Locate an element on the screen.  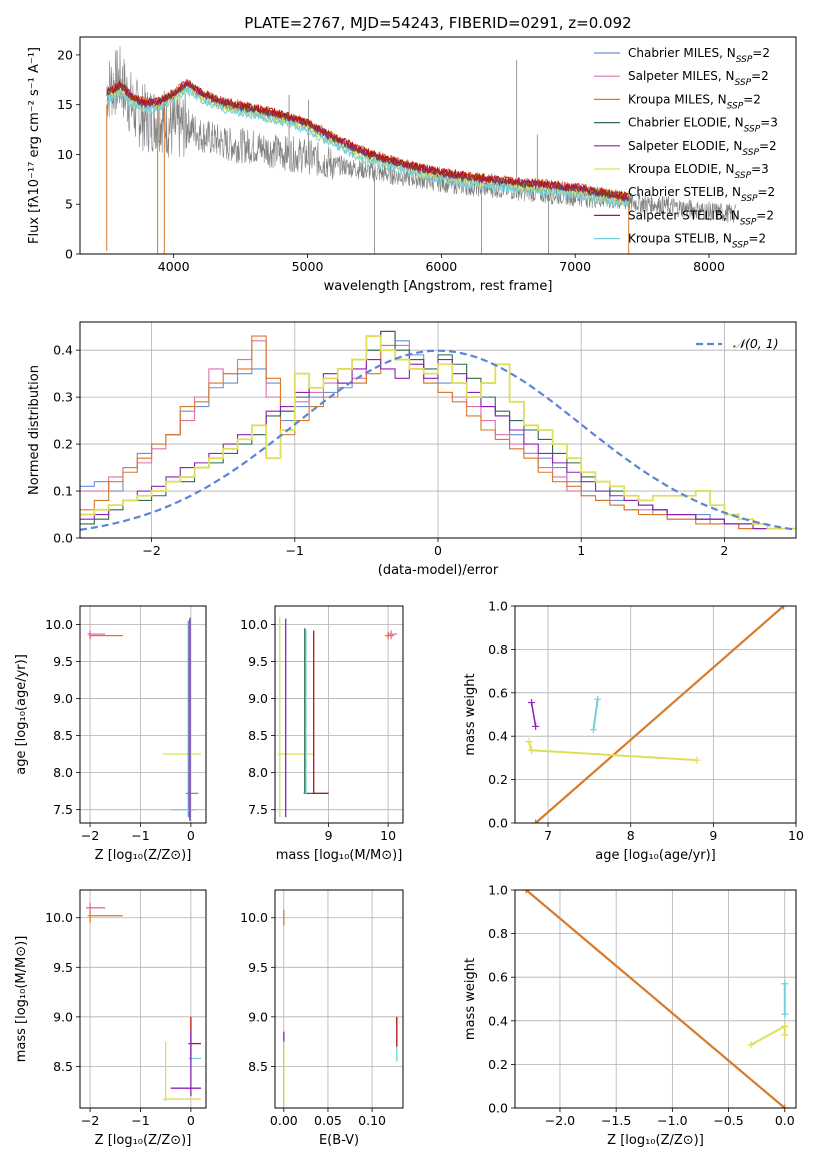
plot-area-age_vs_Z is located at coordinates (144, 719).